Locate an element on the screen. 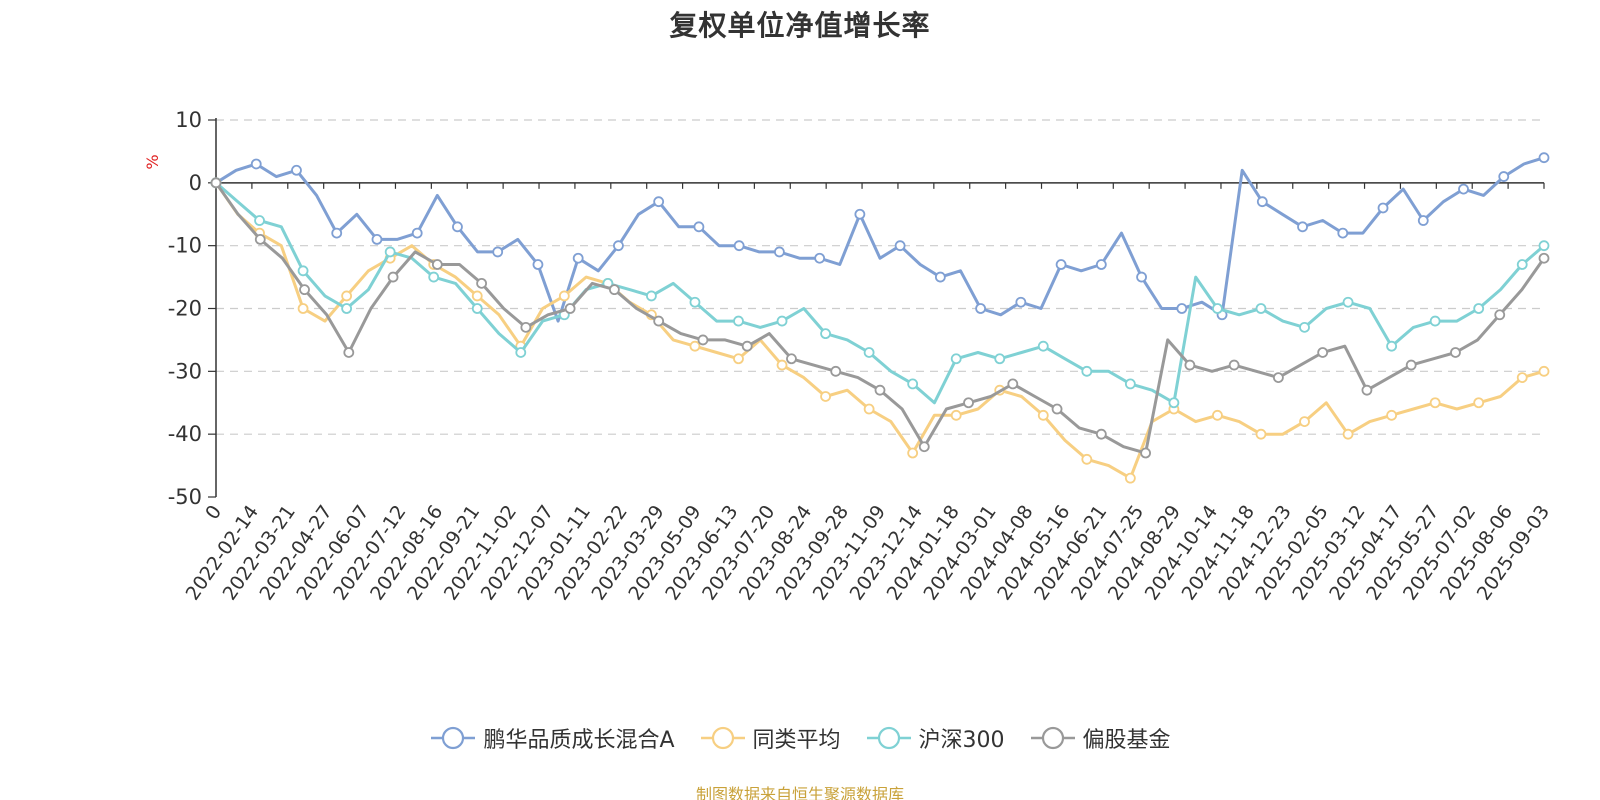 This screenshot has width=1600, height=800. legend-item: 偏股基金 is located at coordinates (1100, 738).